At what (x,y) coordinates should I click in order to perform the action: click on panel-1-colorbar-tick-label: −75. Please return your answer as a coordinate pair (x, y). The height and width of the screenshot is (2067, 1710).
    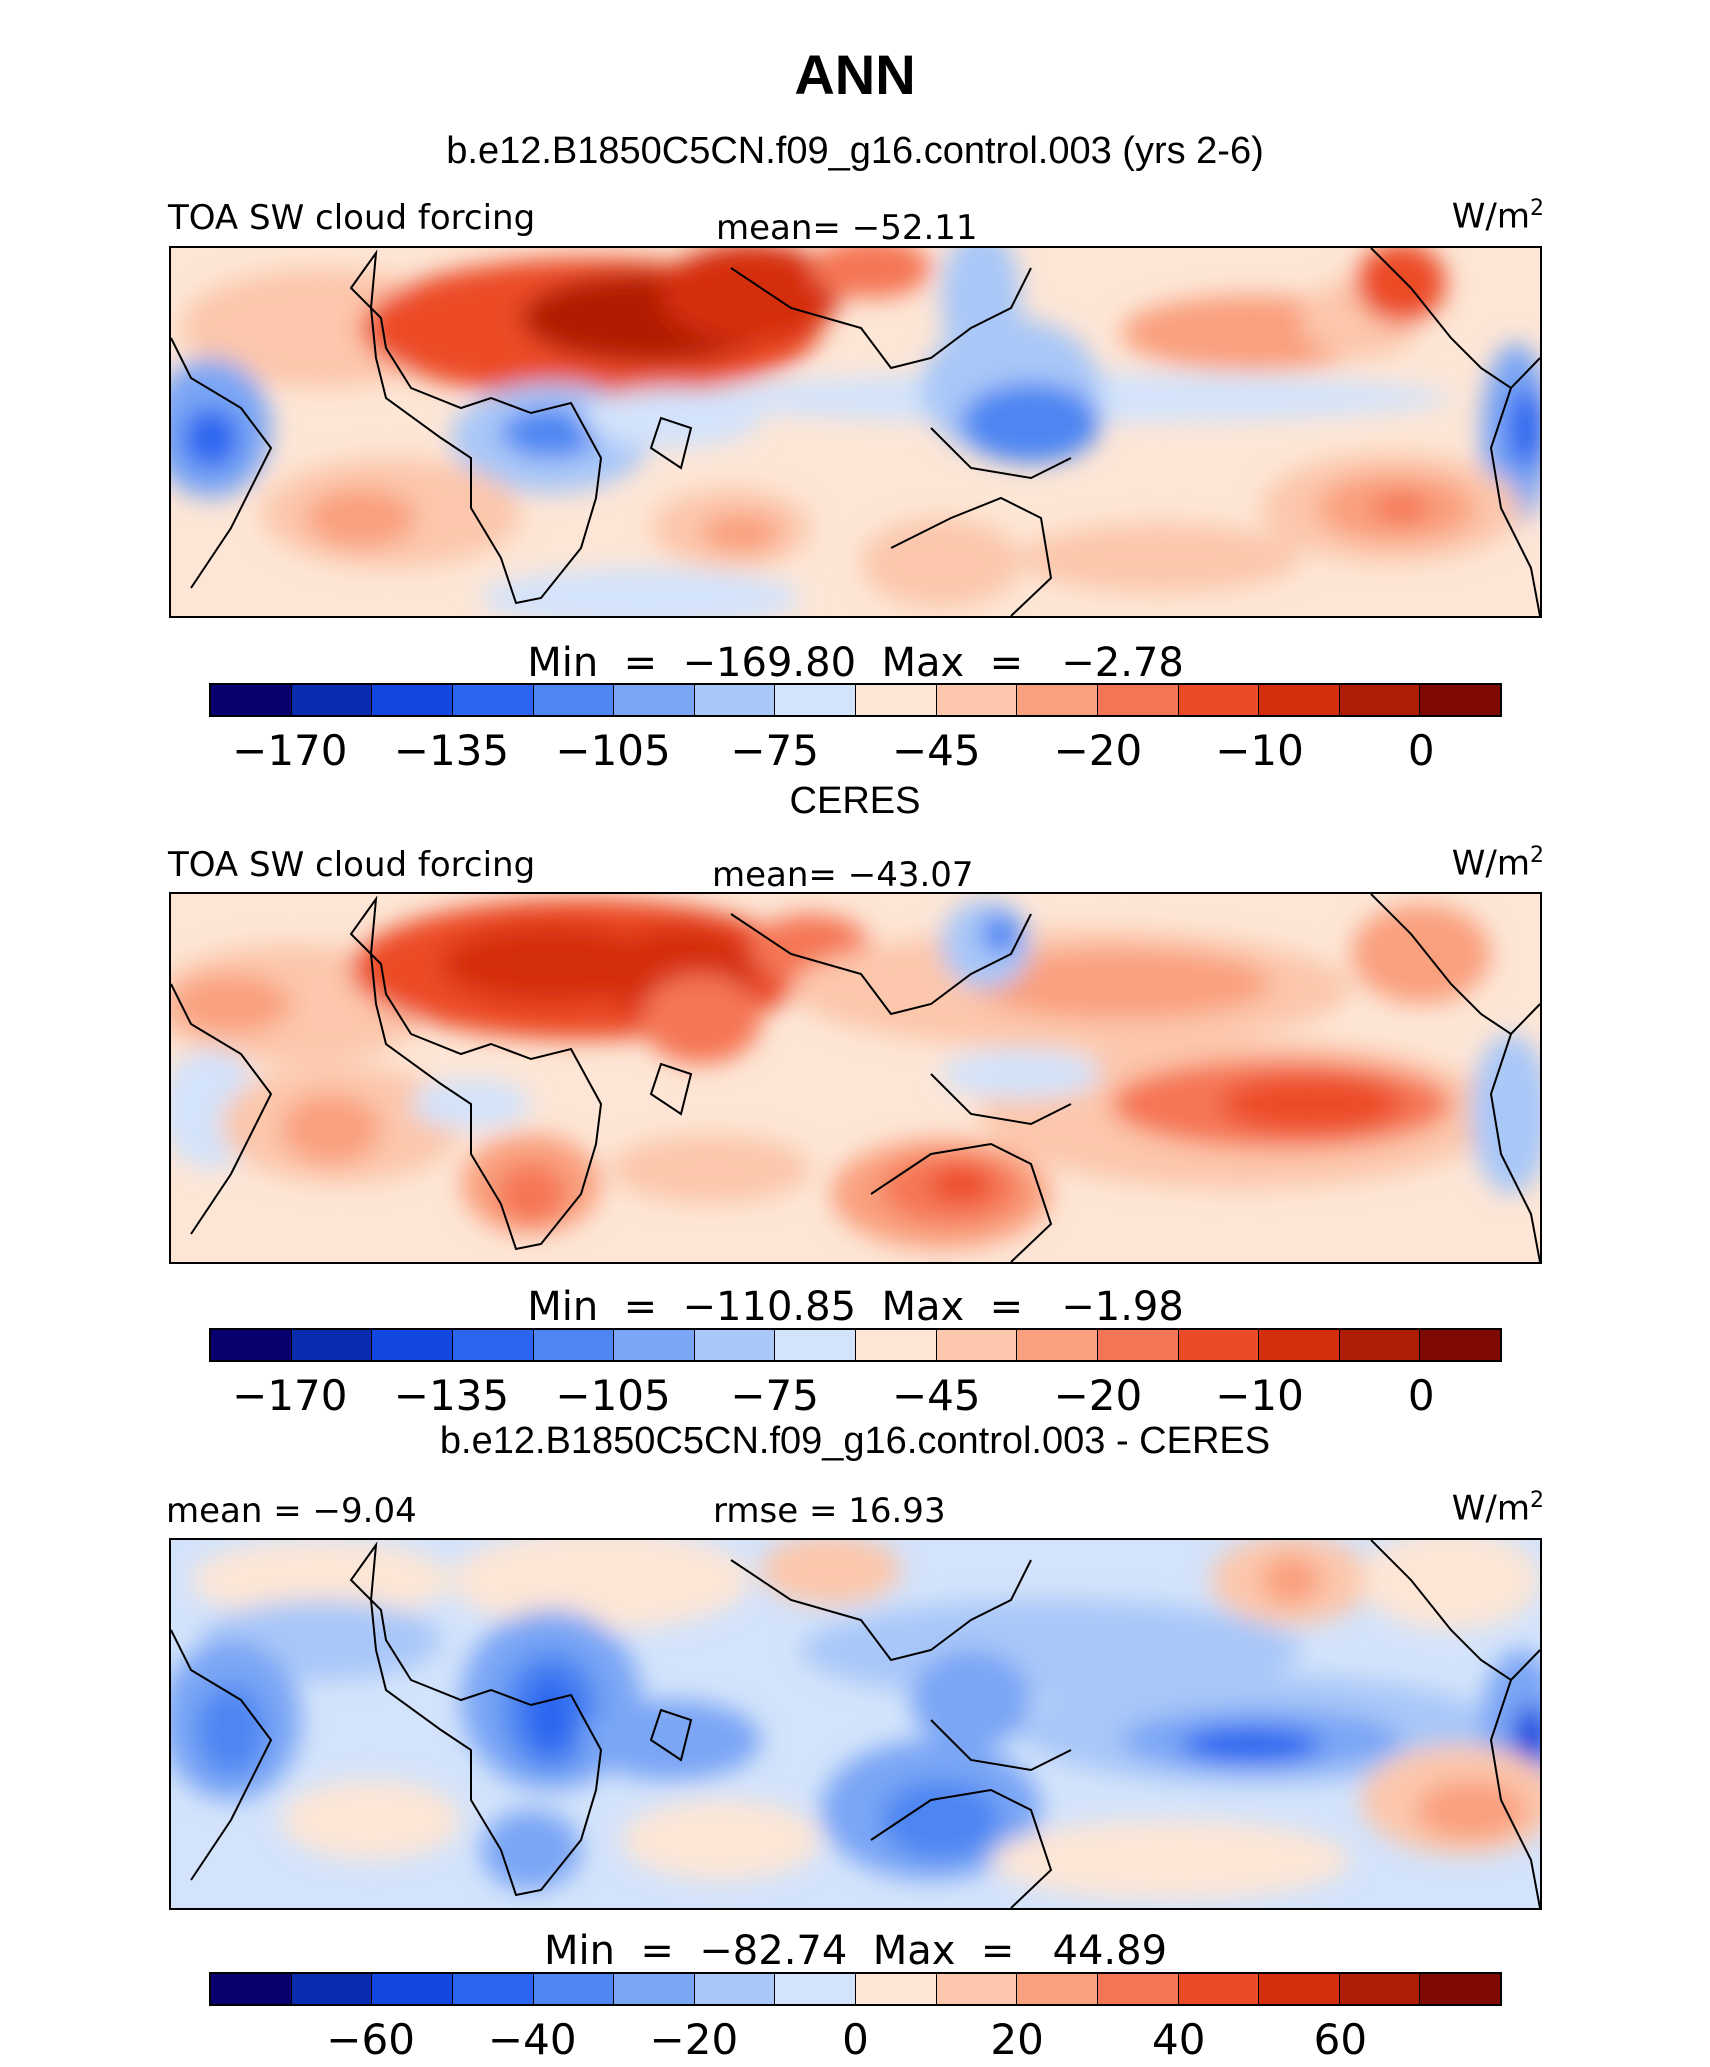
    Looking at the image, I should click on (775, 750).